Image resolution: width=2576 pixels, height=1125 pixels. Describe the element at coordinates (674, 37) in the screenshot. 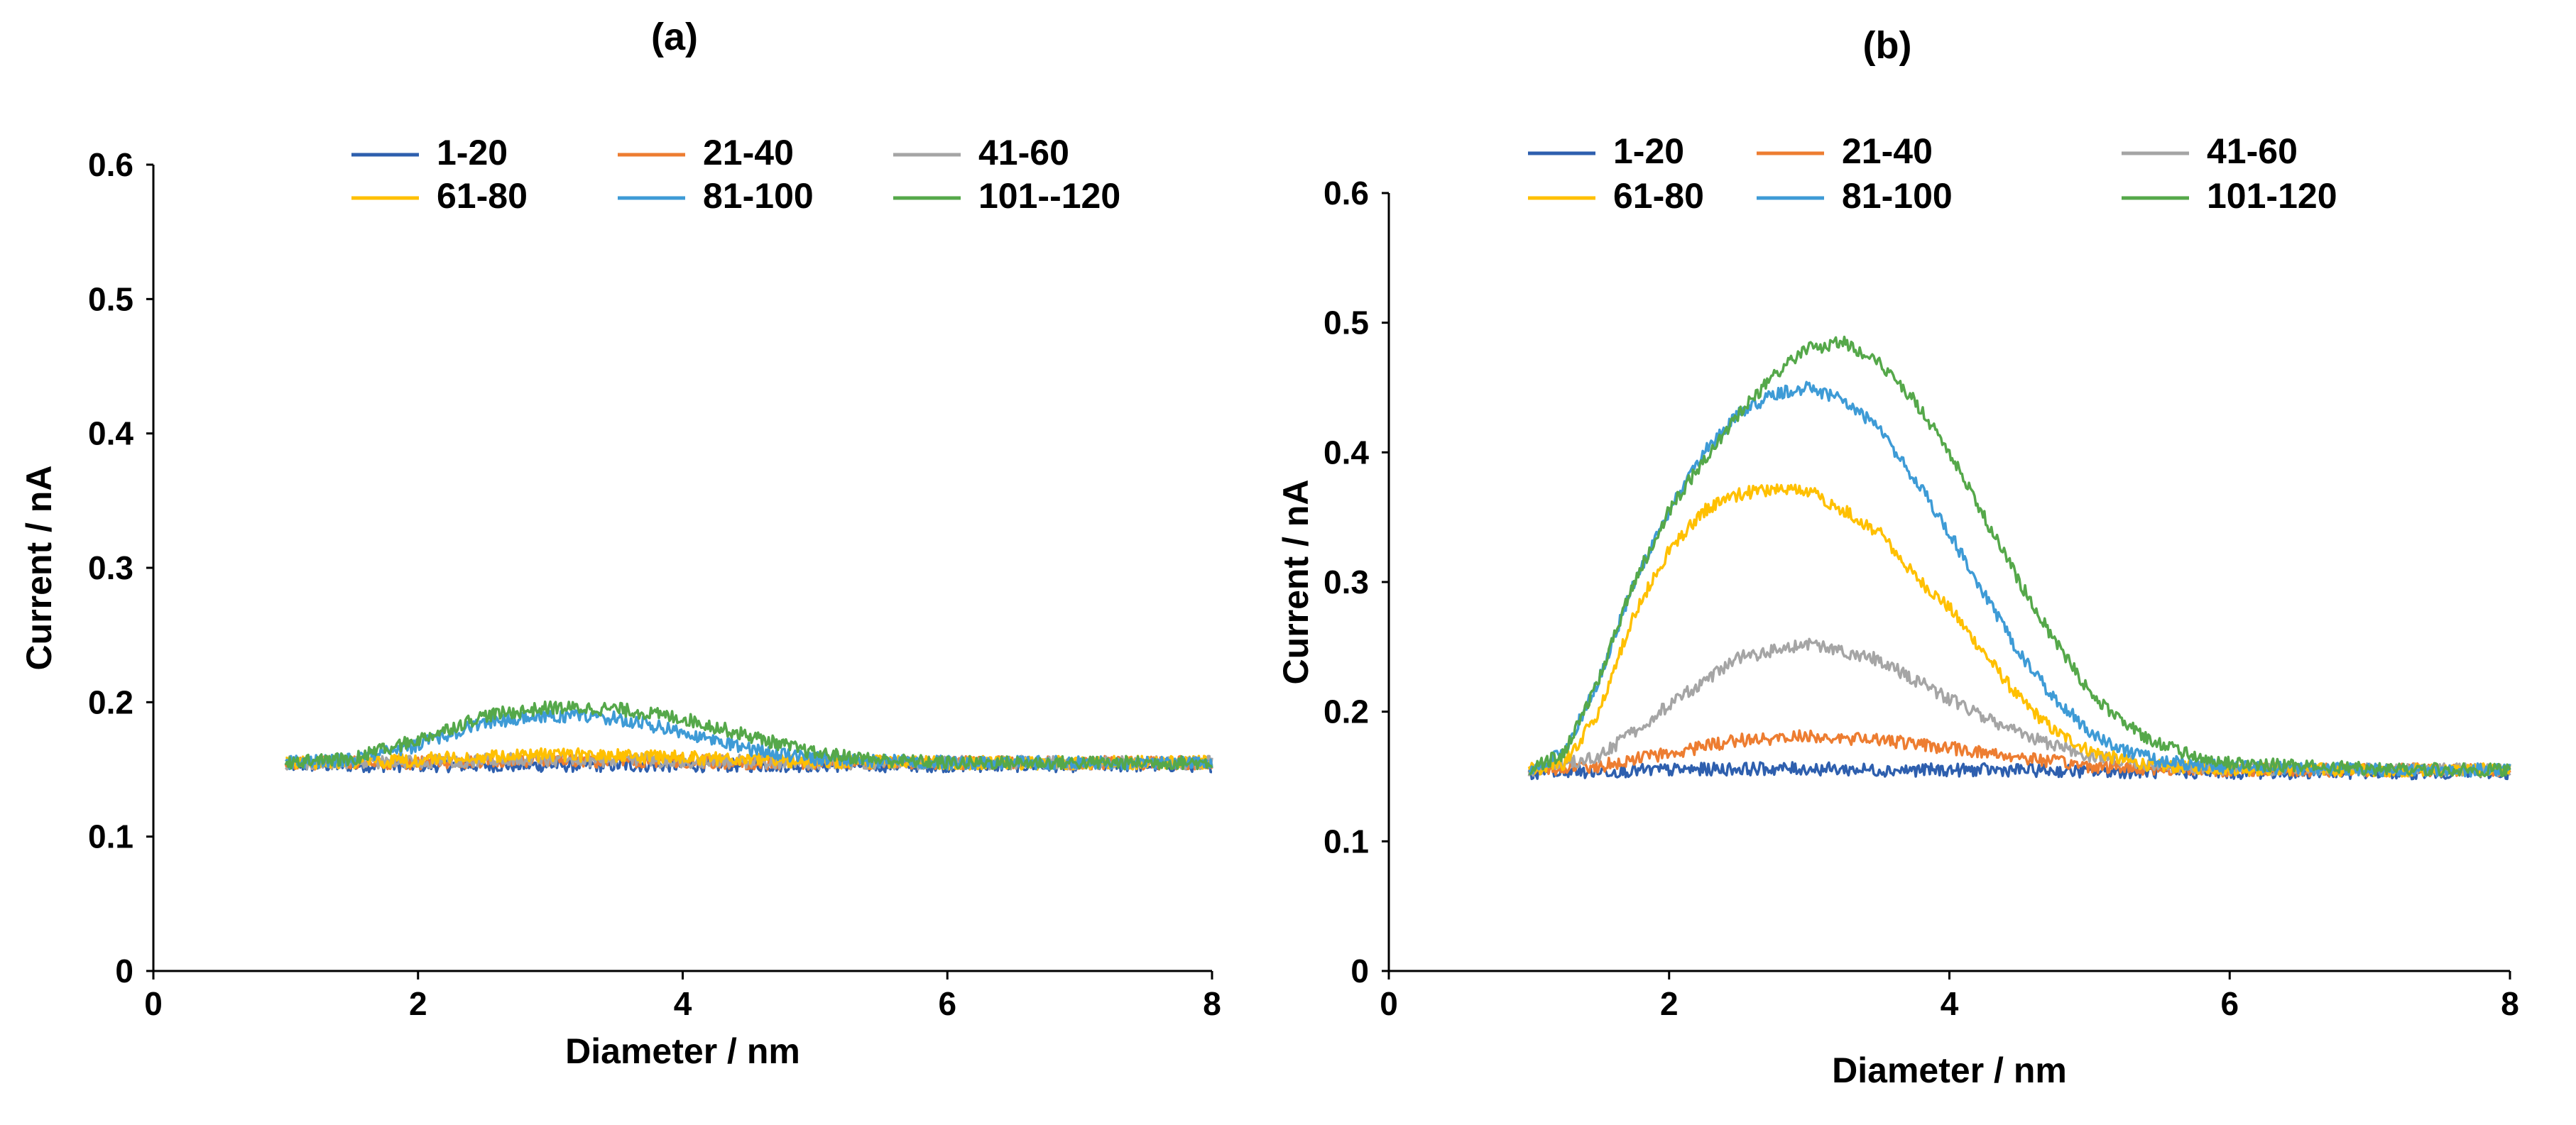

I see `chart-title: (a)` at that location.